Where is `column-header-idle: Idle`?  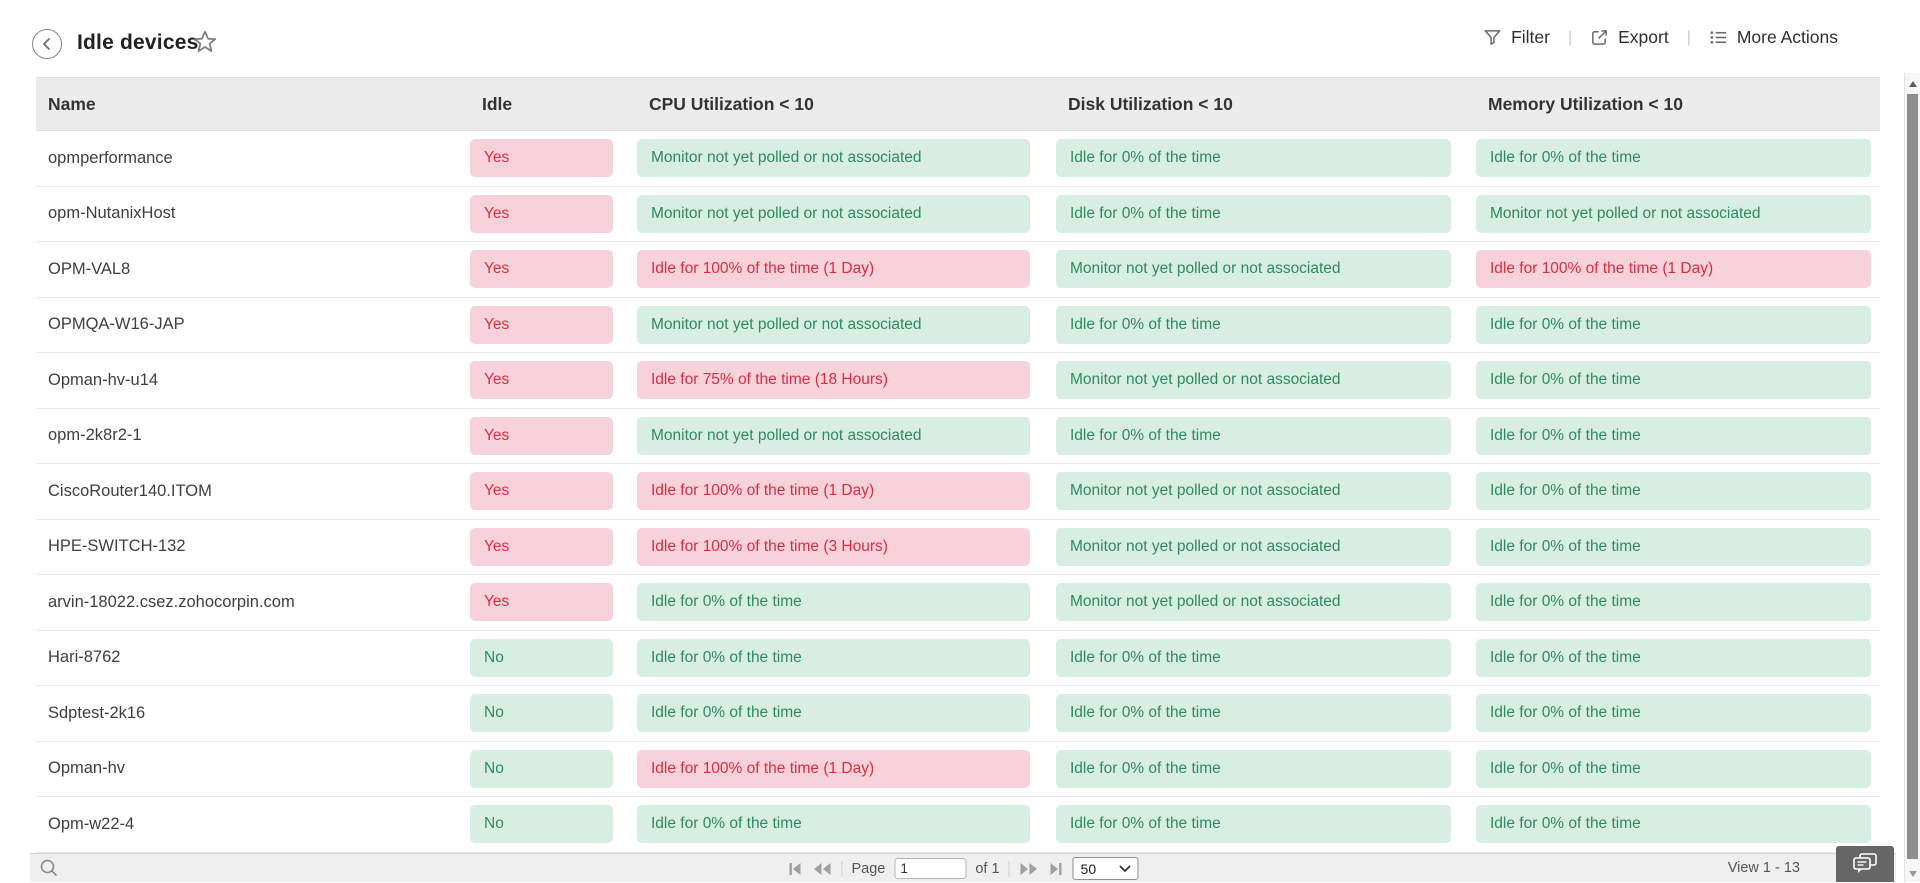
column-header-idle: Idle is located at coordinates (553, 104).